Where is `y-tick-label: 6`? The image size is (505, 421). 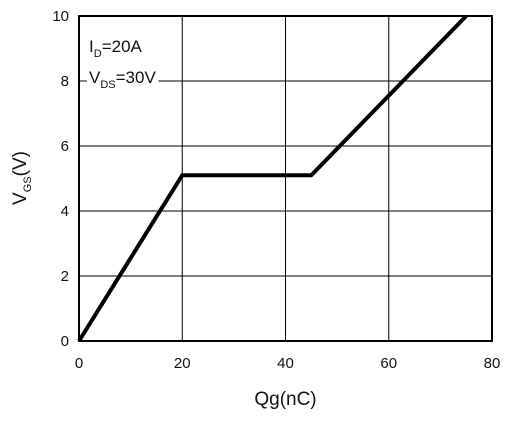 y-tick-label: 6 is located at coordinates (65, 146).